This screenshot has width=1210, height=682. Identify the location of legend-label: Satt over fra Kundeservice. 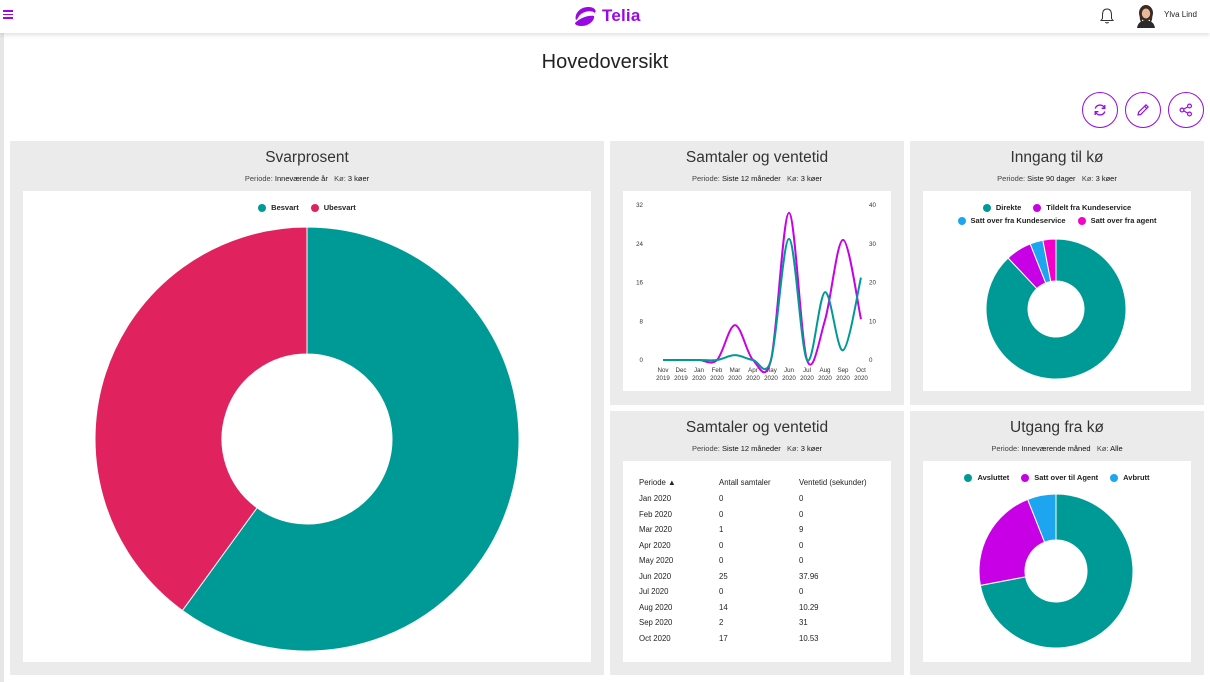
(1018, 220).